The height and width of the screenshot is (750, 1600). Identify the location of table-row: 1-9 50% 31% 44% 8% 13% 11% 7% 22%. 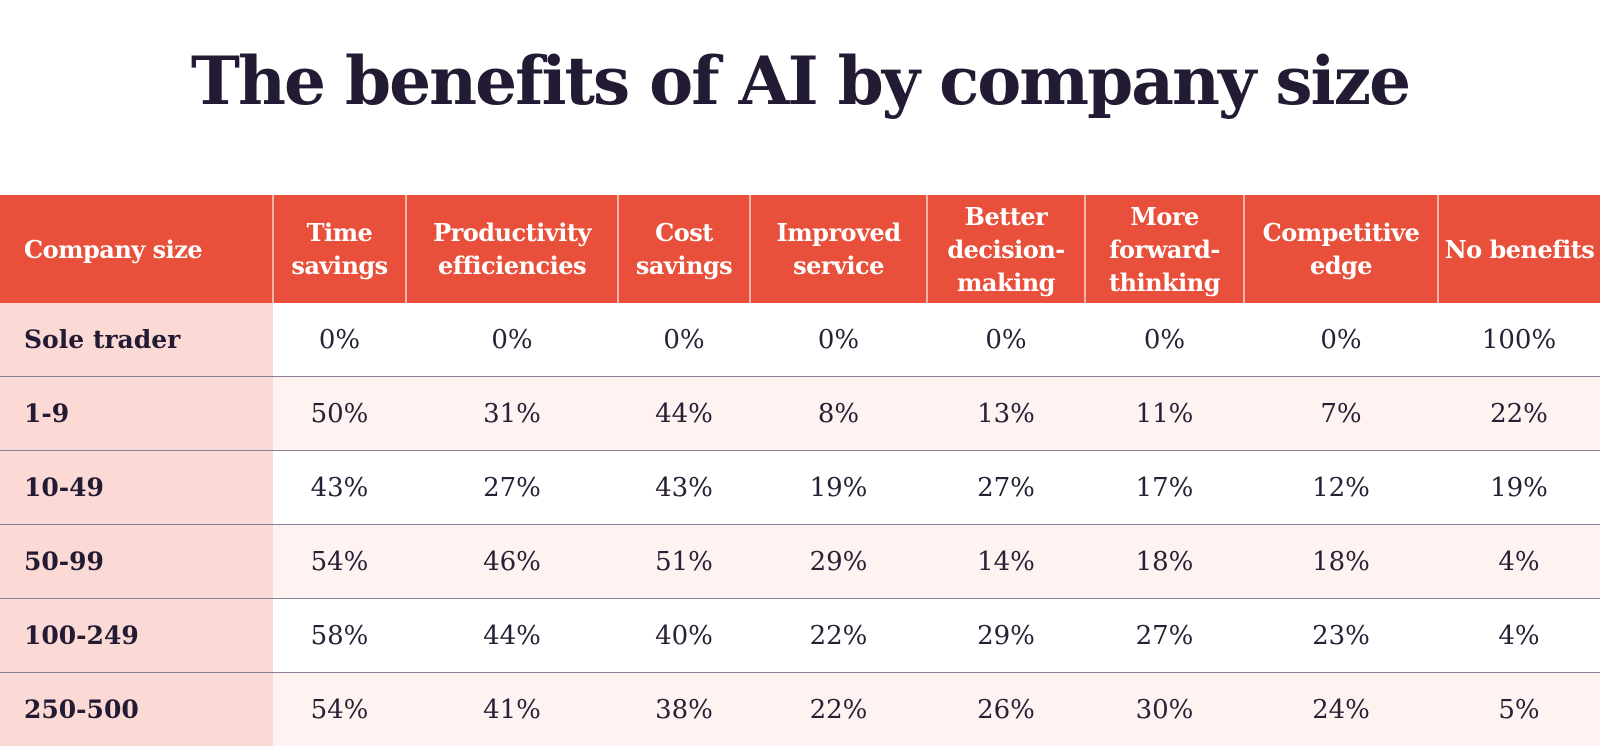
(800, 413).